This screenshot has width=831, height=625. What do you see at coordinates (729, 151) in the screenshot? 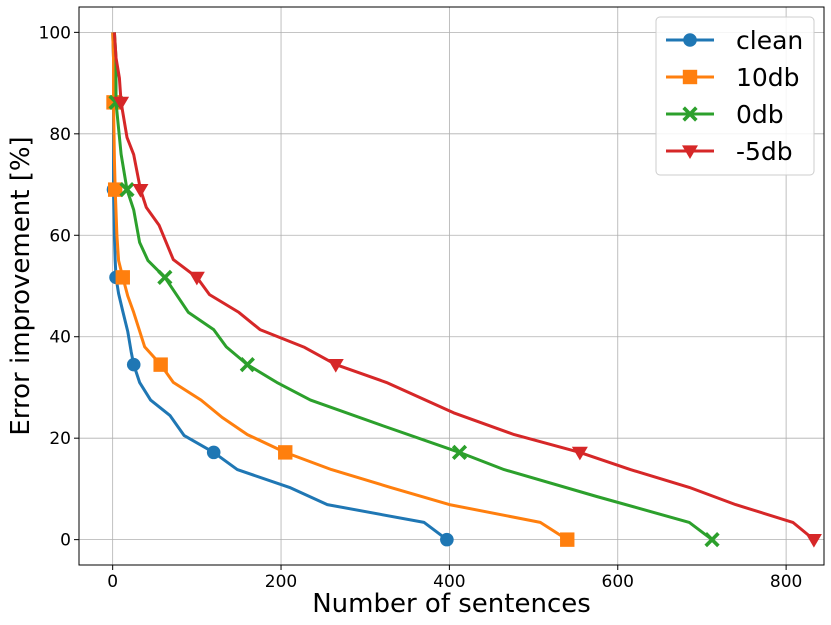
I see `legend-entry: -5db` at bounding box center [729, 151].